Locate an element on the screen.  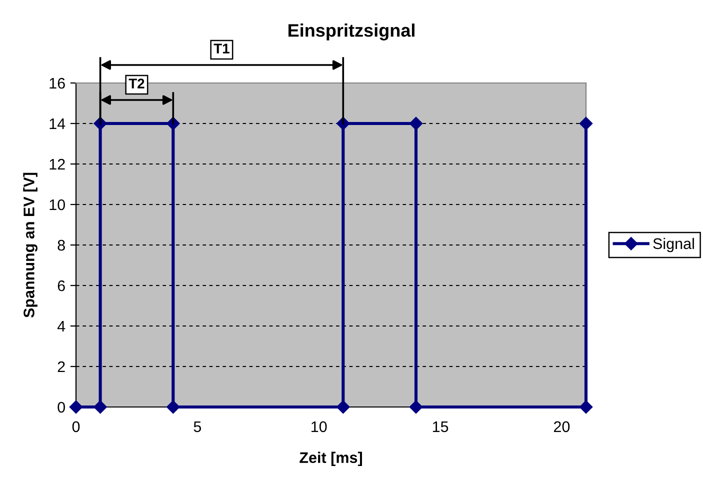
y-tick-label: 12 is located at coordinates (57, 164).